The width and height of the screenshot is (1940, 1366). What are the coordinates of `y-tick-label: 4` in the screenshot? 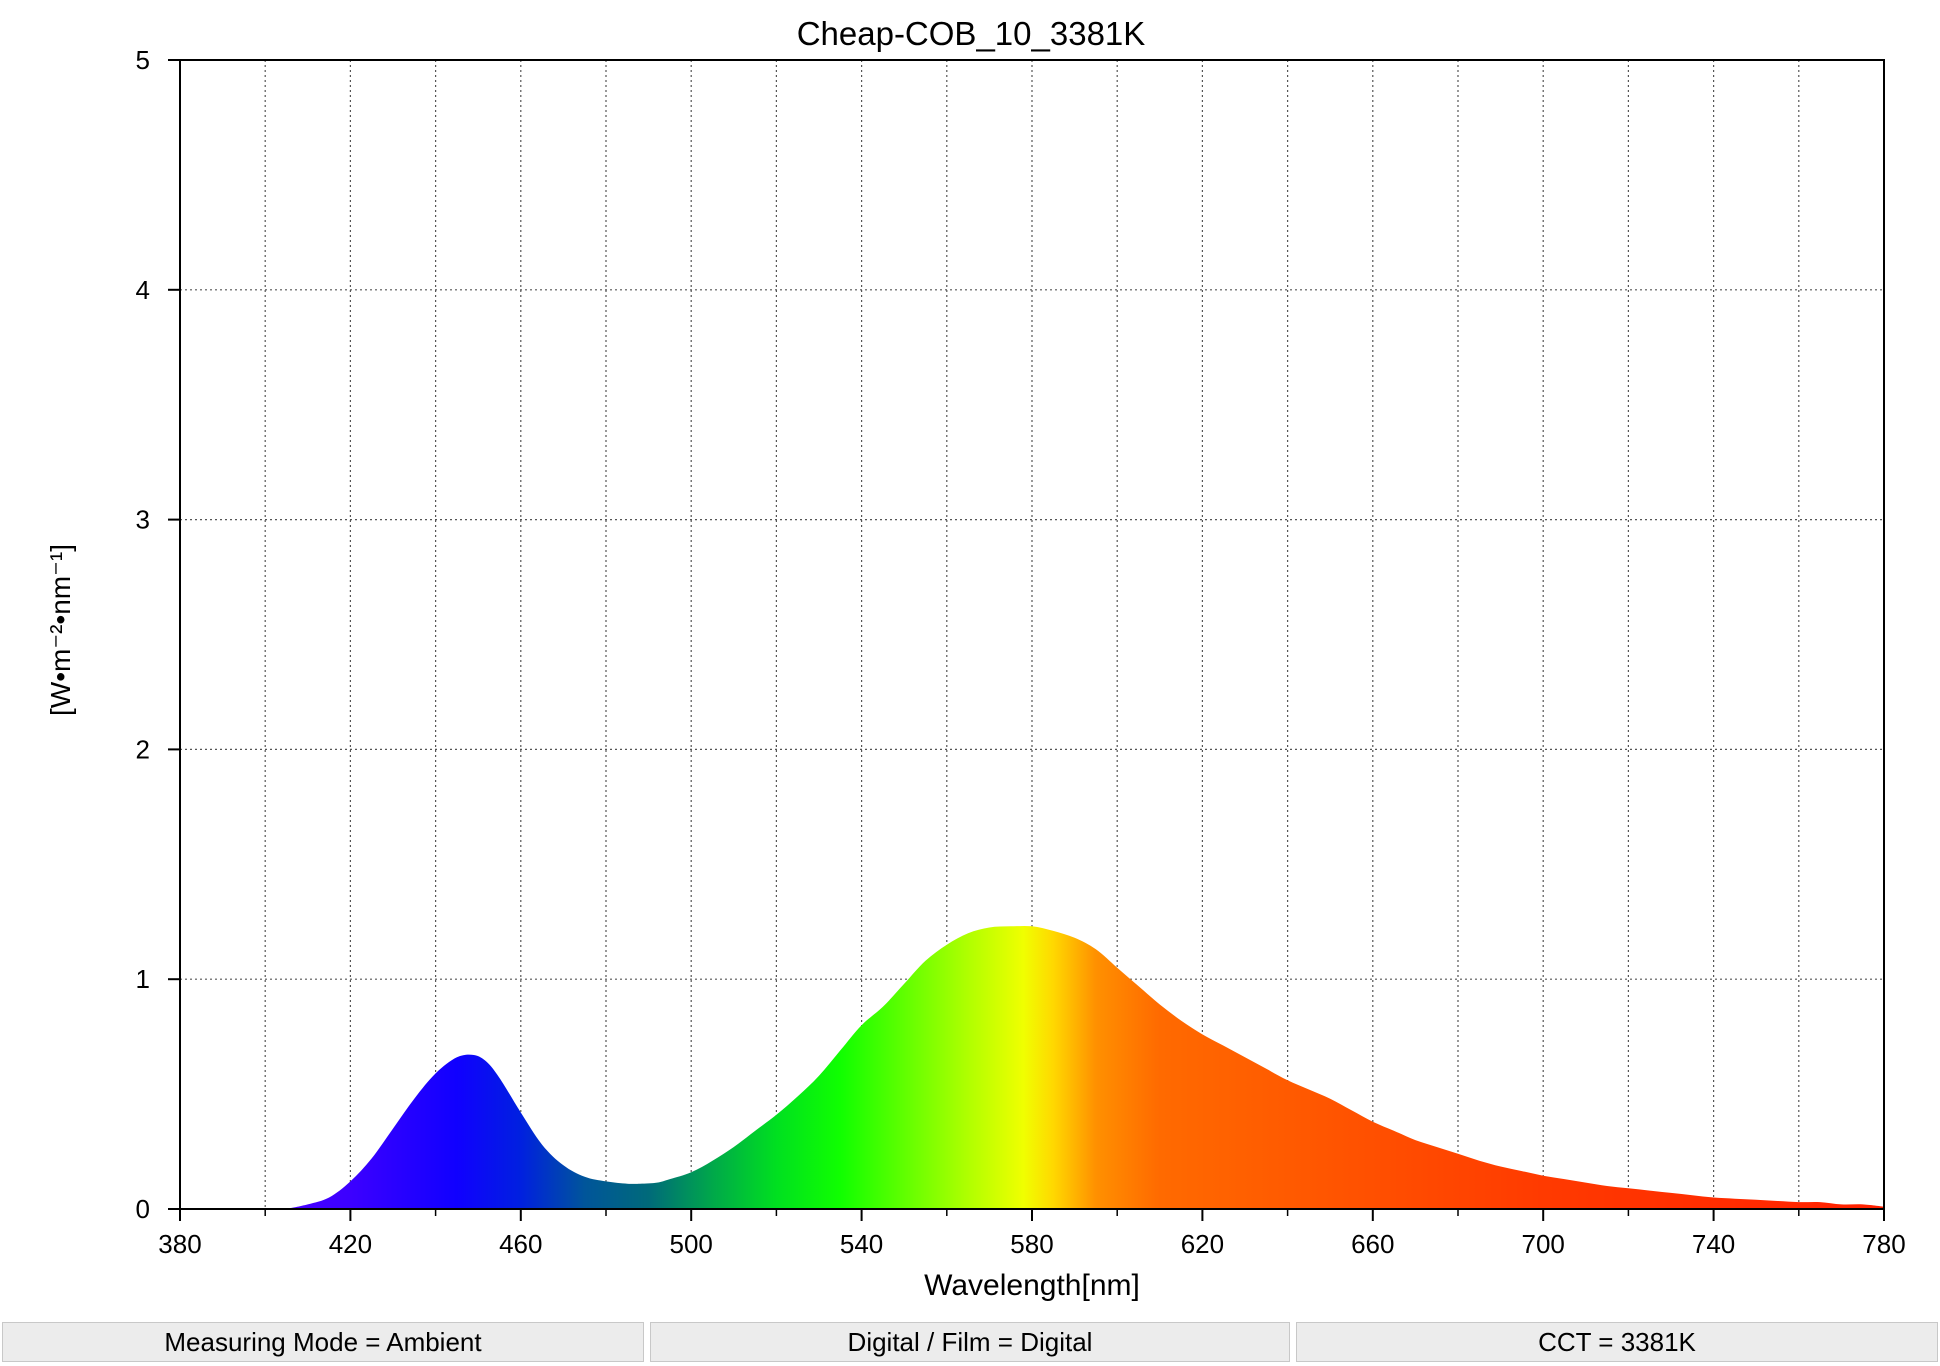 It's located at (143, 290).